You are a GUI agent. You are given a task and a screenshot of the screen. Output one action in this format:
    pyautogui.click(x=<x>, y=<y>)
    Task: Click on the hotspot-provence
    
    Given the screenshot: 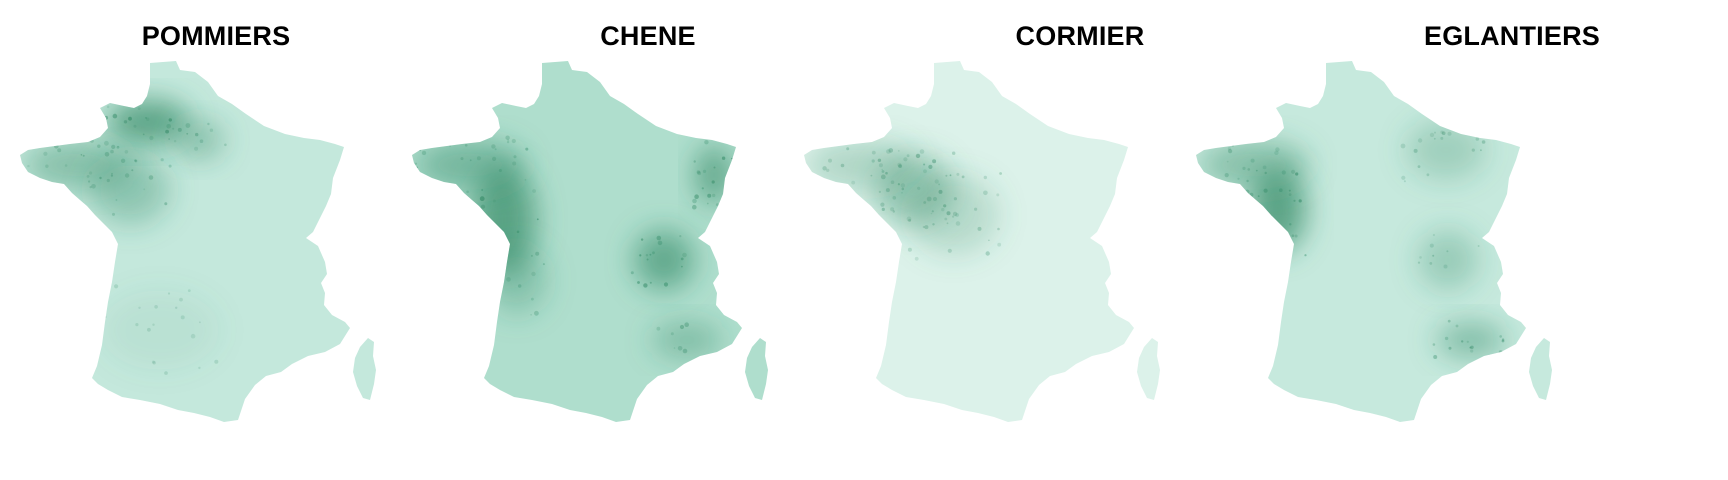 What is the action you would take?
    pyautogui.click(x=1471, y=340)
    